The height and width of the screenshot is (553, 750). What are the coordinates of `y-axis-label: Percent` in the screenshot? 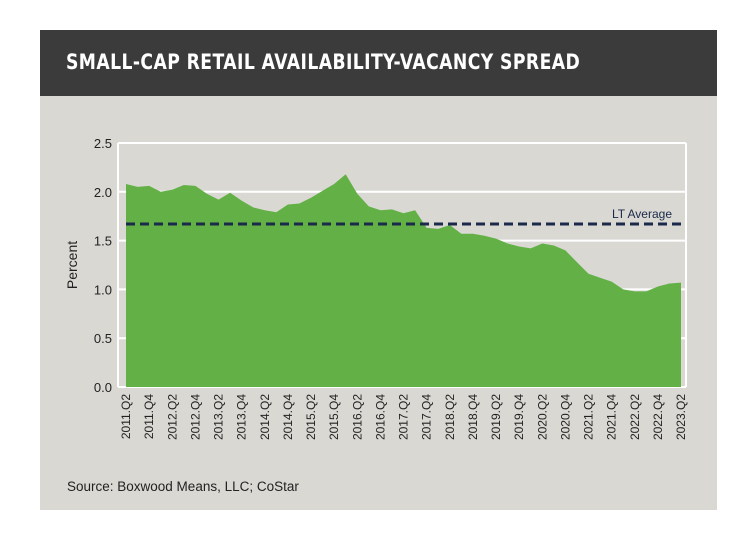 It's located at (72, 265).